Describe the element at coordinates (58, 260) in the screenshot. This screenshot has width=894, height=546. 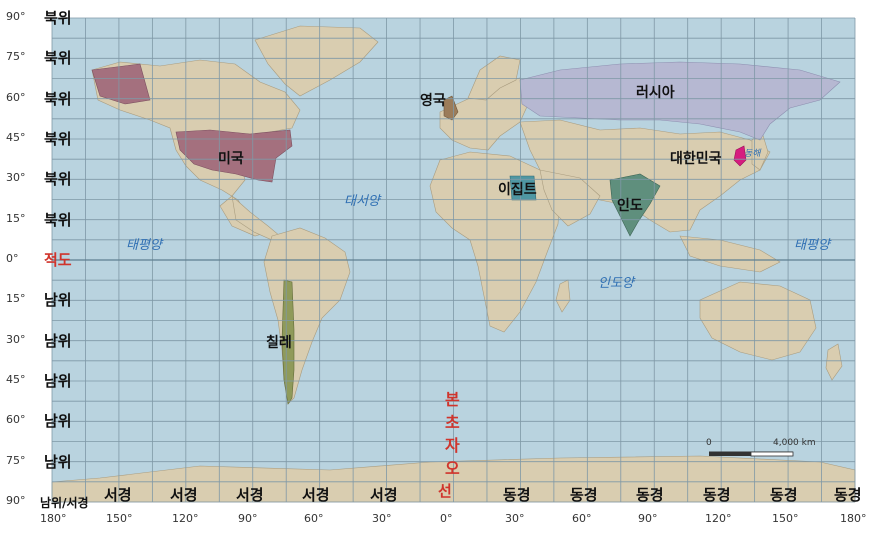
I see `latitude-word-label: 적도` at that location.